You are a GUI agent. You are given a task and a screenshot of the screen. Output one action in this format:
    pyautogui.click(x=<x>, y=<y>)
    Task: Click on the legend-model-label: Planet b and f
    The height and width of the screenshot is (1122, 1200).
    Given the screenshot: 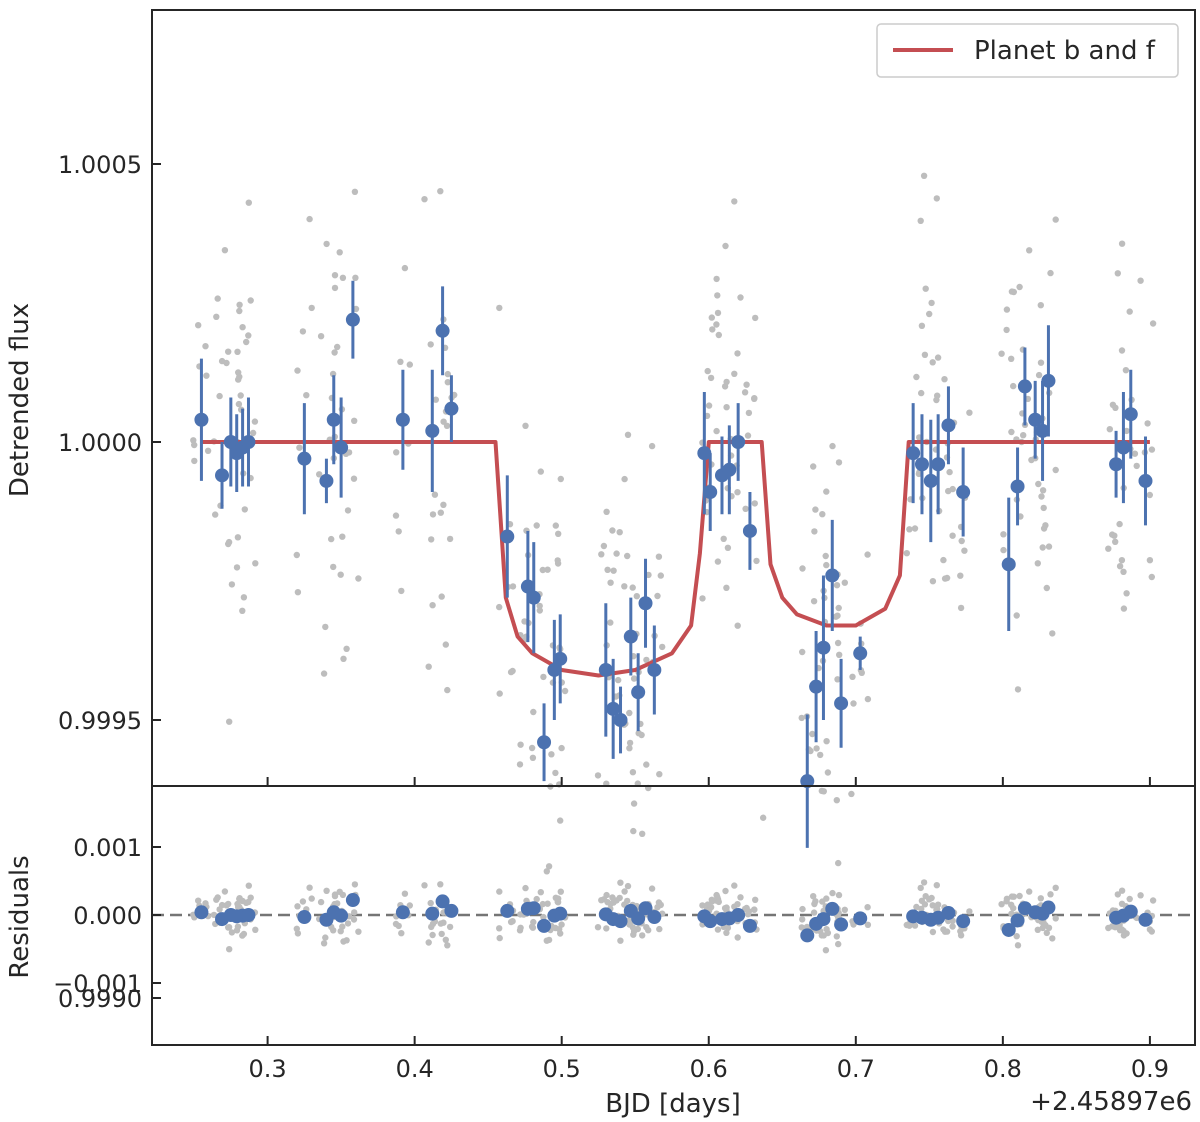 What is the action you would take?
    pyautogui.click(x=1065, y=51)
    